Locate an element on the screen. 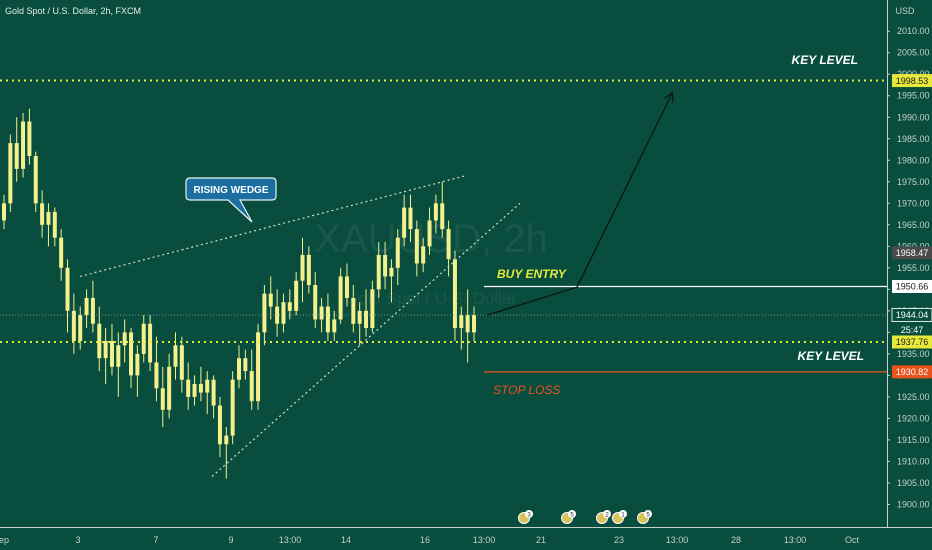 This screenshot has height=550, width=932. y-tick-label: 1985.00 is located at coordinates (913, 139).